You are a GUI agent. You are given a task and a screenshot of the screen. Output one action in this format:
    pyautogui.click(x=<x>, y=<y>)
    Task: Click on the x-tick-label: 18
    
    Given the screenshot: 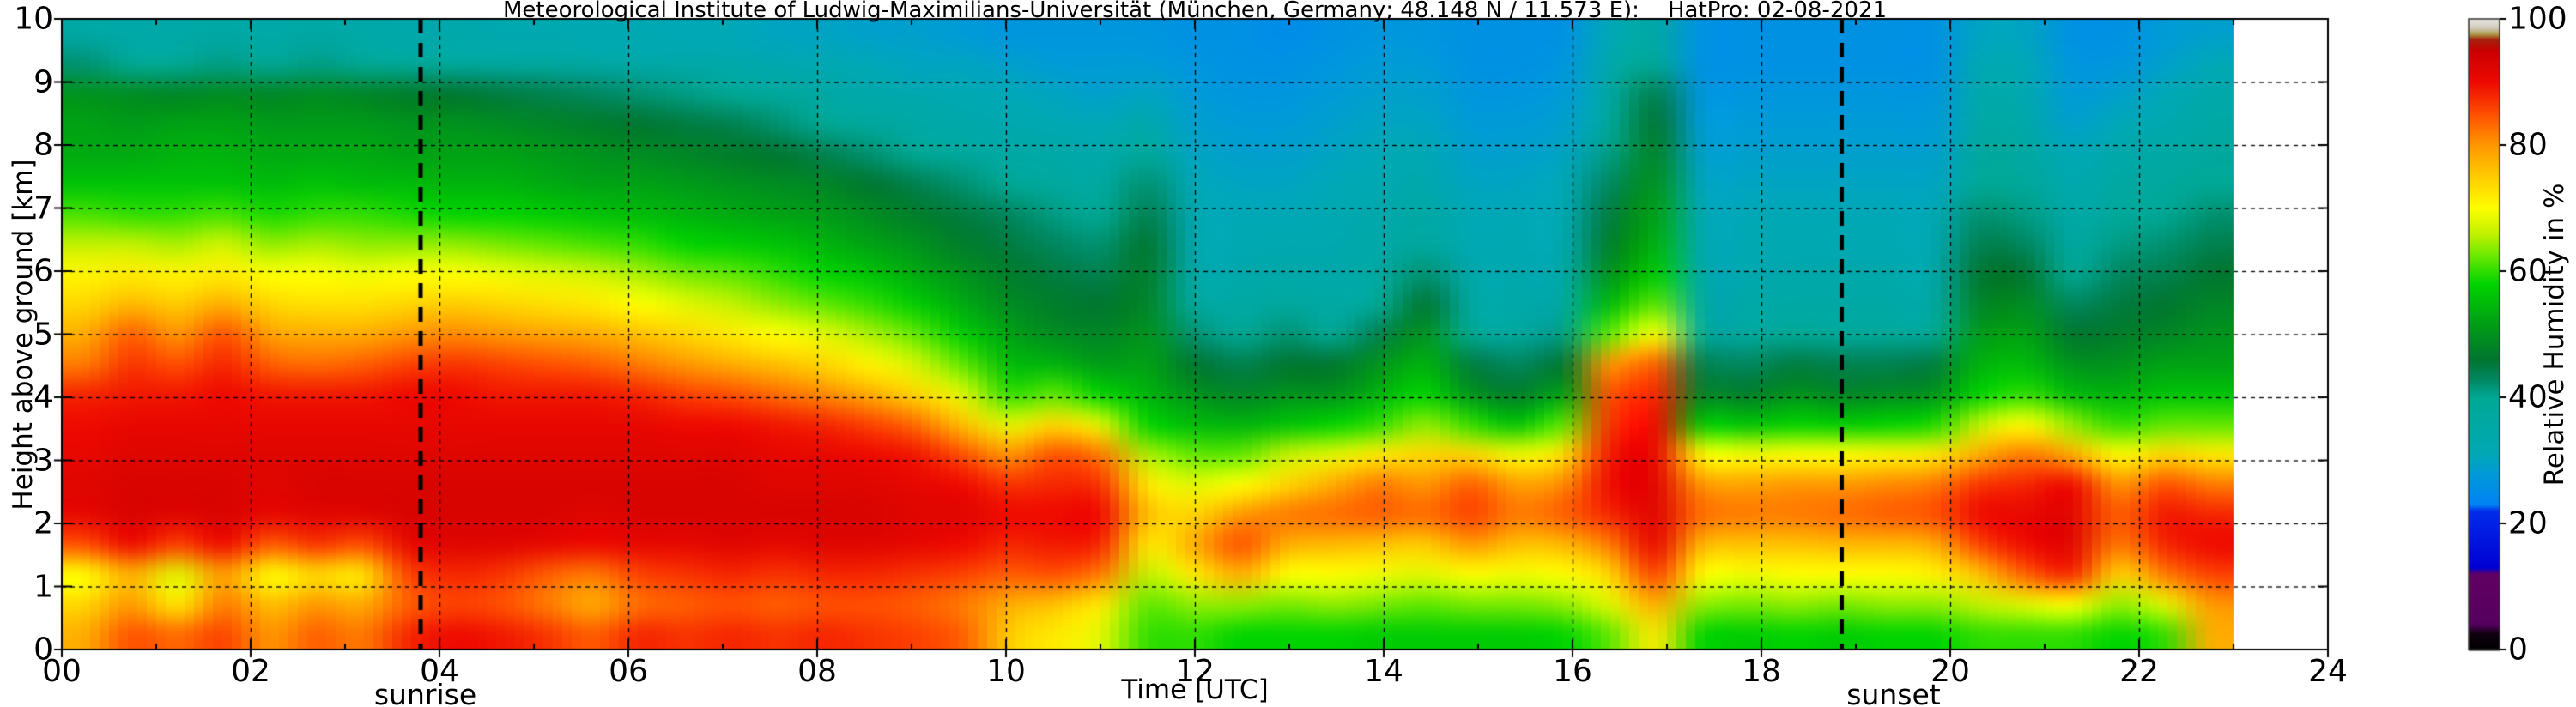 What is the action you would take?
    pyautogui.click(x=1761, y=671)
    